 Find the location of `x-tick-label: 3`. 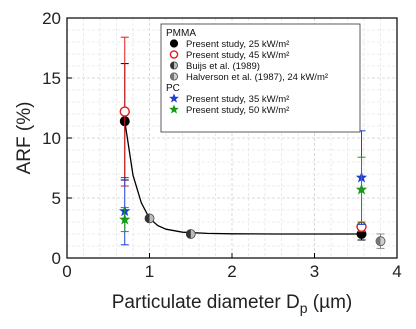

x-tick-label: 3 is located at coordinates (314, 271).